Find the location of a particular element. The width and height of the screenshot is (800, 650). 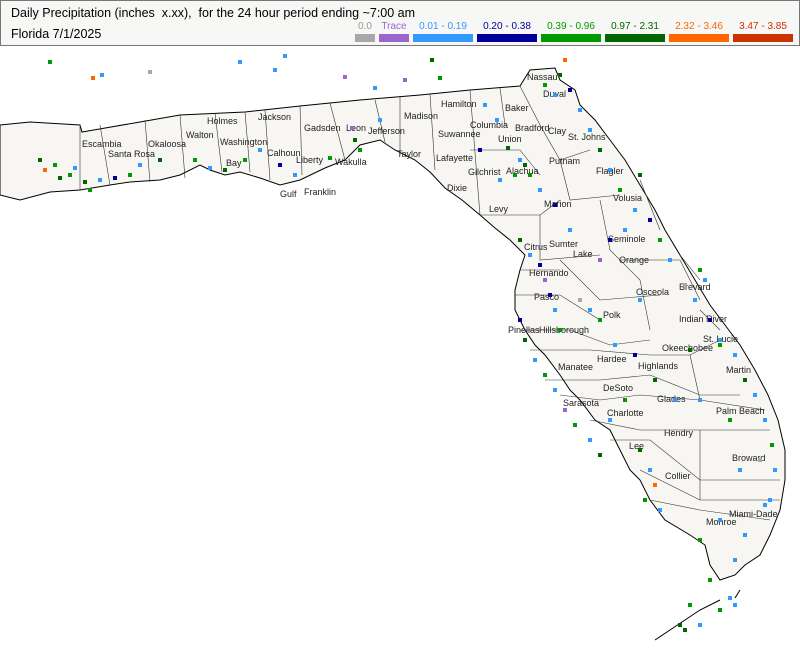

county-label: Gadsden is located at coordinates (322, 128).